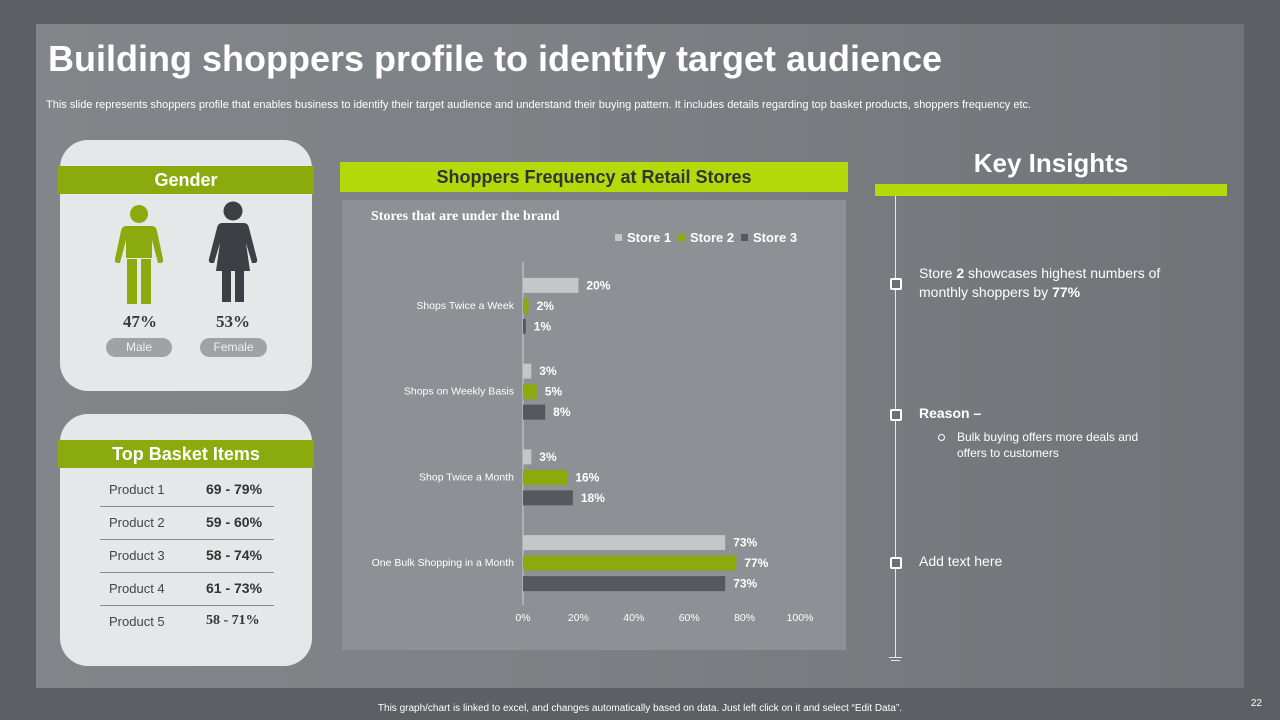 This screenshot has width=1280, height=720. Describe the element at coordinates (649, 237) in the screenshot. I see `legend-label: Store 1` at that location.